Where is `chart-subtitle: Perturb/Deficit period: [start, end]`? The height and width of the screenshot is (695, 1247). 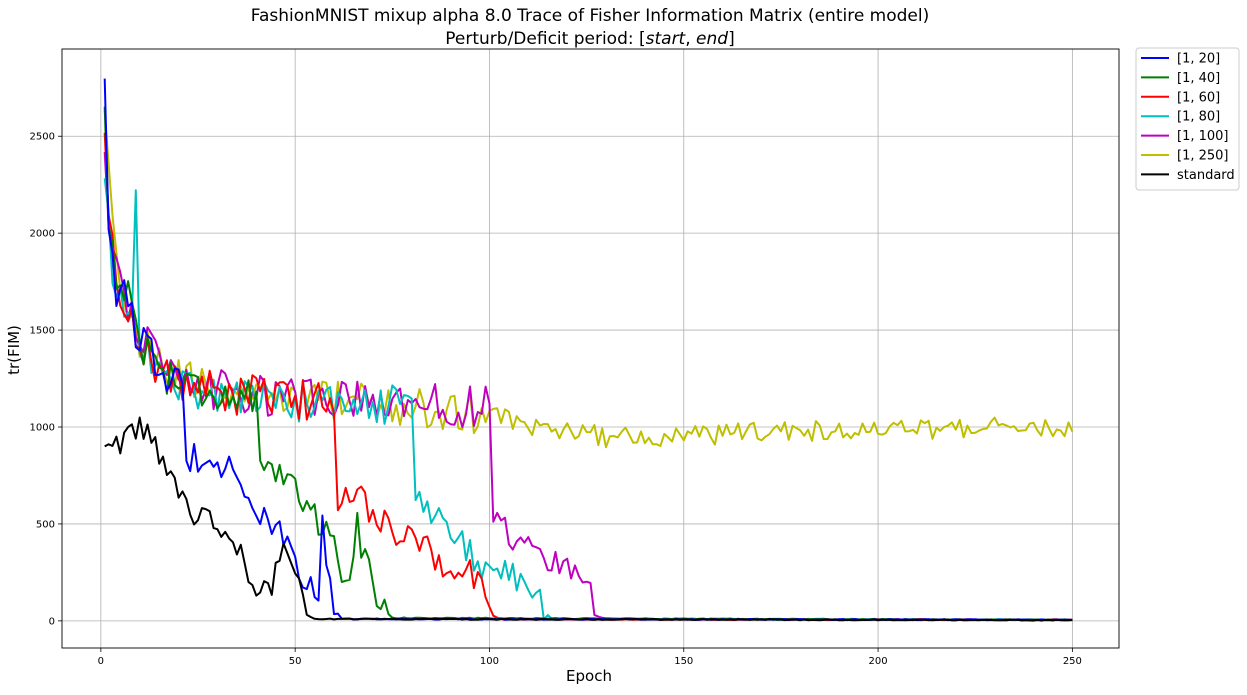 chart-subtitle: Perturb/Deficit period: [start, end] is located at coordinates (589, 39).